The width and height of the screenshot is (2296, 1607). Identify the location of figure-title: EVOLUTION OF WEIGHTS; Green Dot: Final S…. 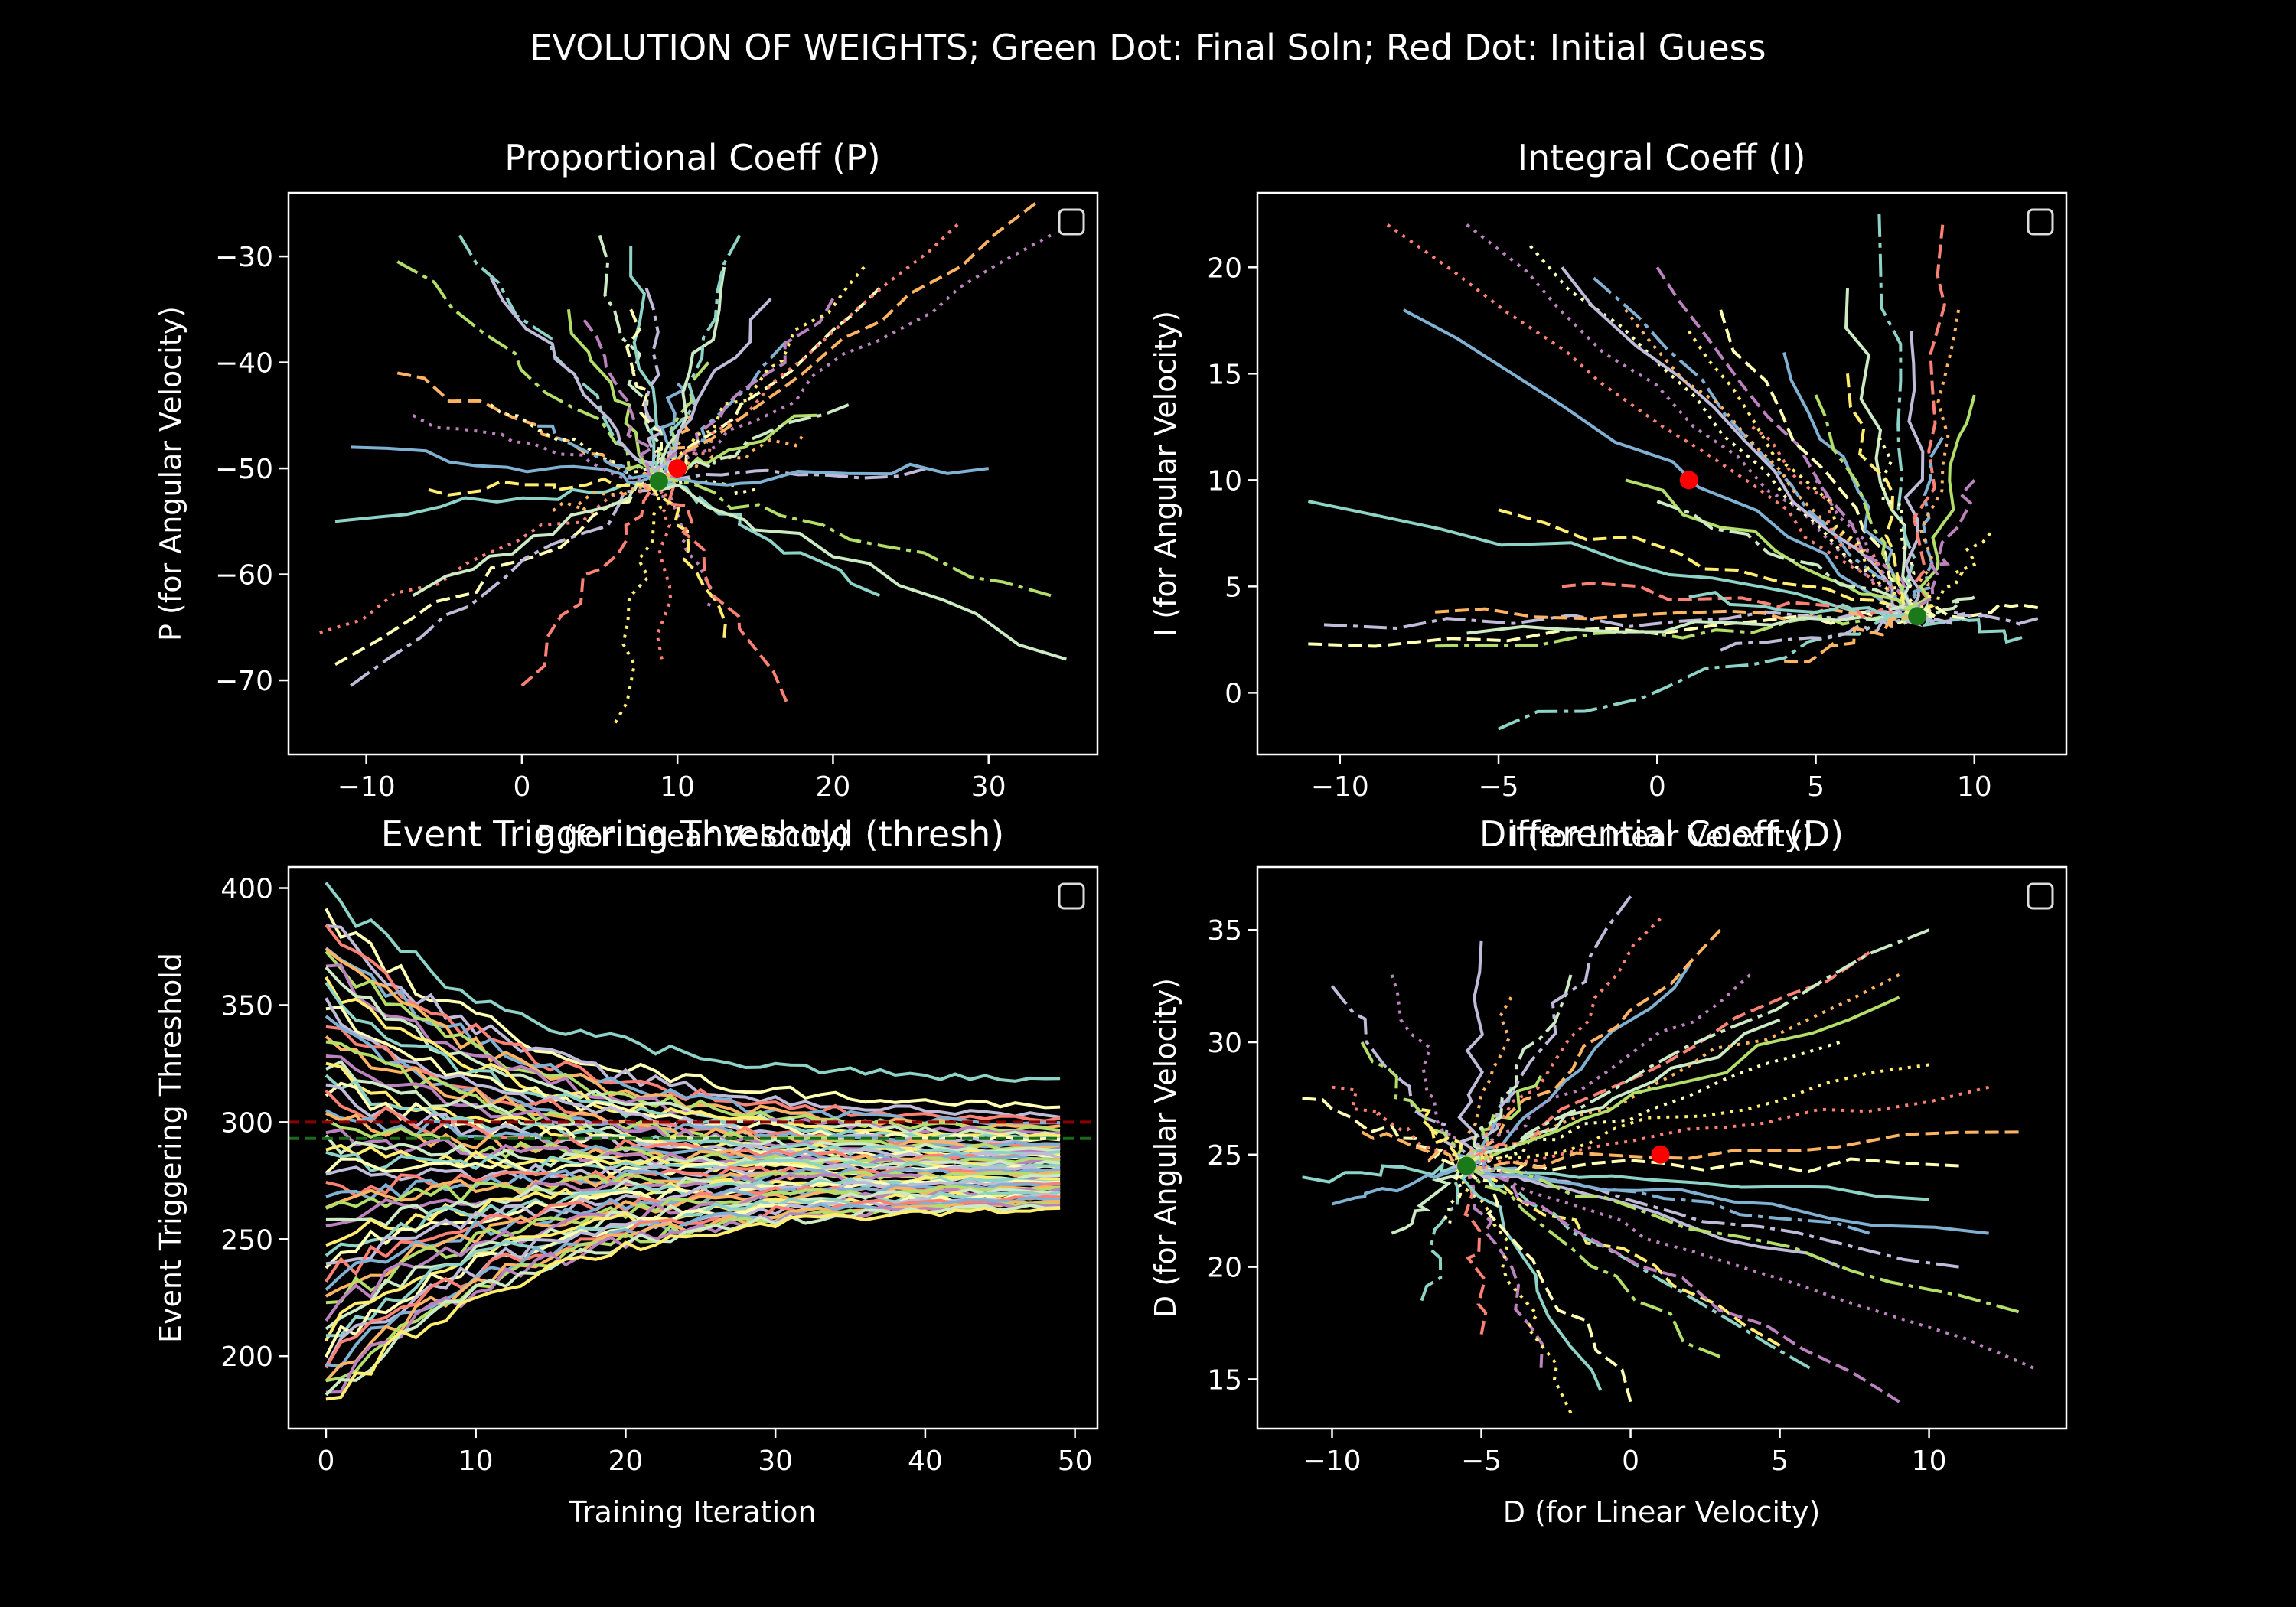
(1148, 47).